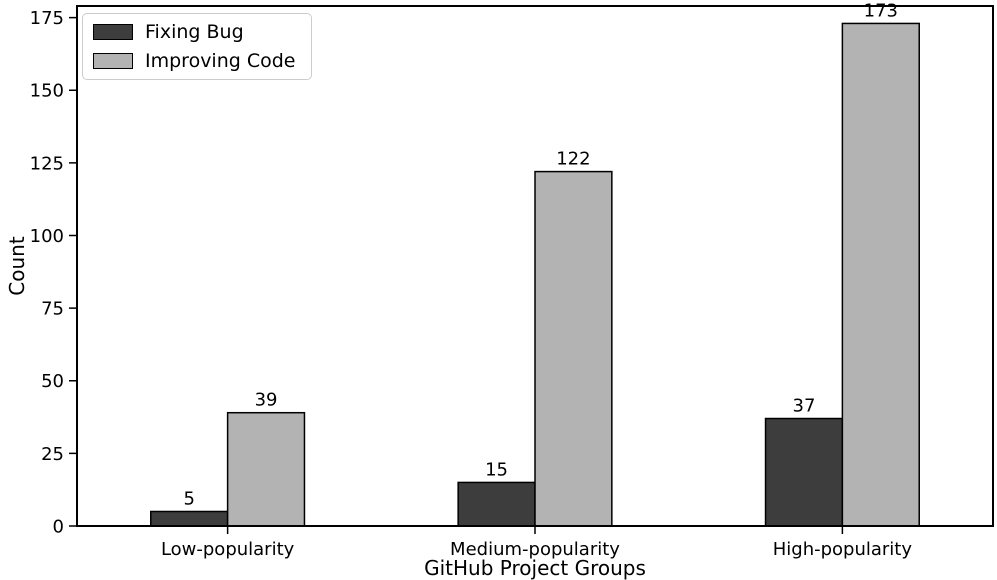 The width and height of the screenshot is (997, 580). What do you see at coordinates (197, 46) in the screenshot?
I see `legend: Fixing Bug Improving Code` at bounding box center [197, 46].